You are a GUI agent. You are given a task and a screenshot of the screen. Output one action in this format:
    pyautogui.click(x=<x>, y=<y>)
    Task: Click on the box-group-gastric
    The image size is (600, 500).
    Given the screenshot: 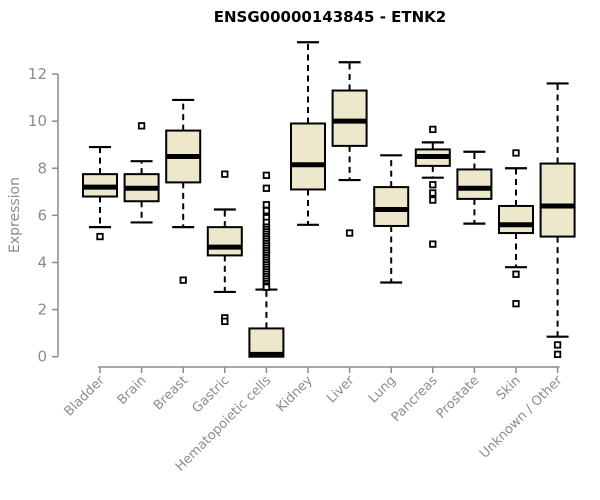 What is the action you would take?
    pyautogui.click(x=224, y=248)
    